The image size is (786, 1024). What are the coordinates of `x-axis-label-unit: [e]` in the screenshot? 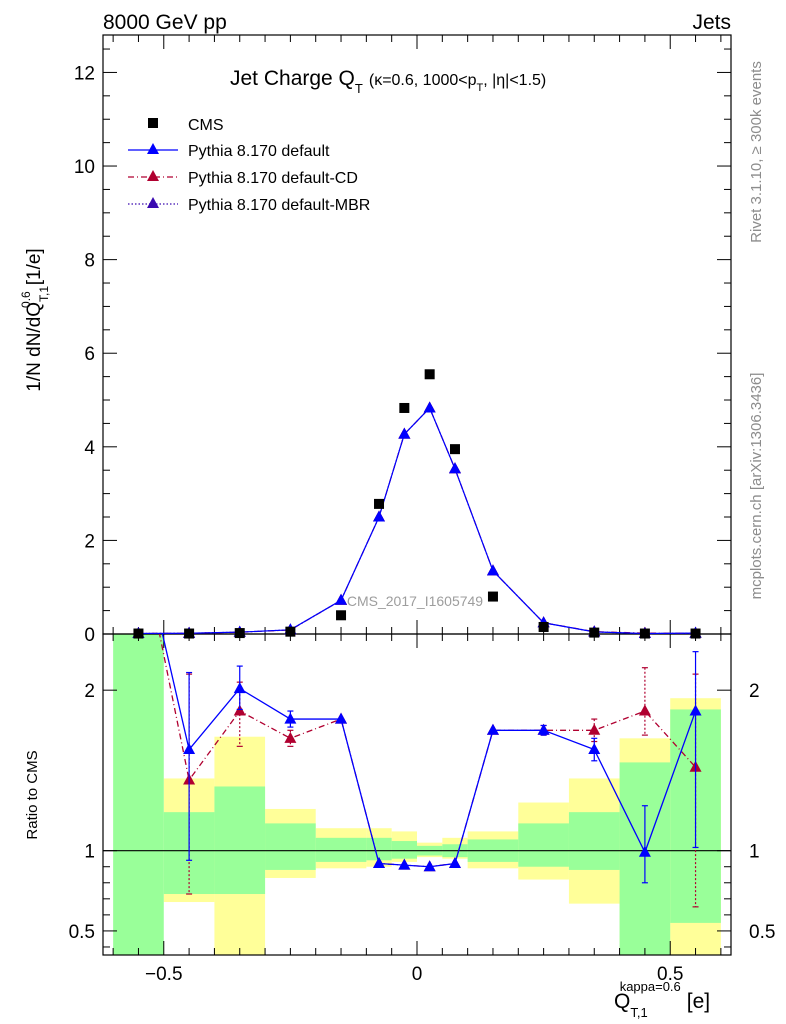 It's located at (698, 1001).